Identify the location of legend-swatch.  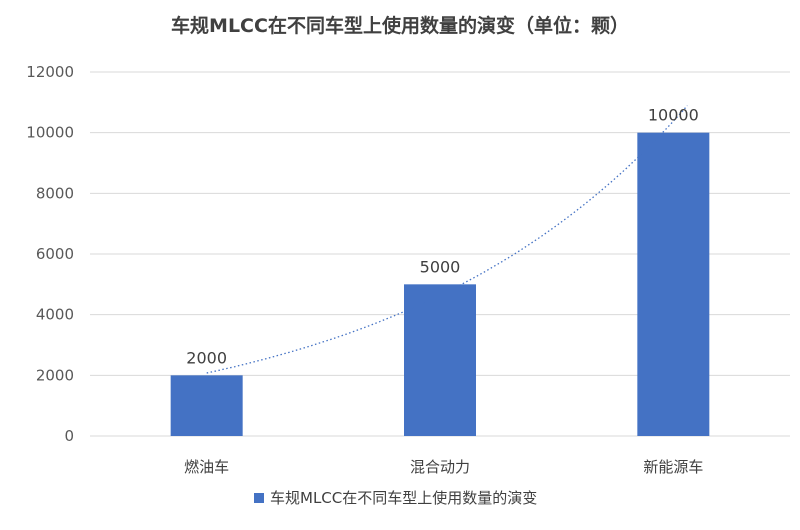
(259, 498).